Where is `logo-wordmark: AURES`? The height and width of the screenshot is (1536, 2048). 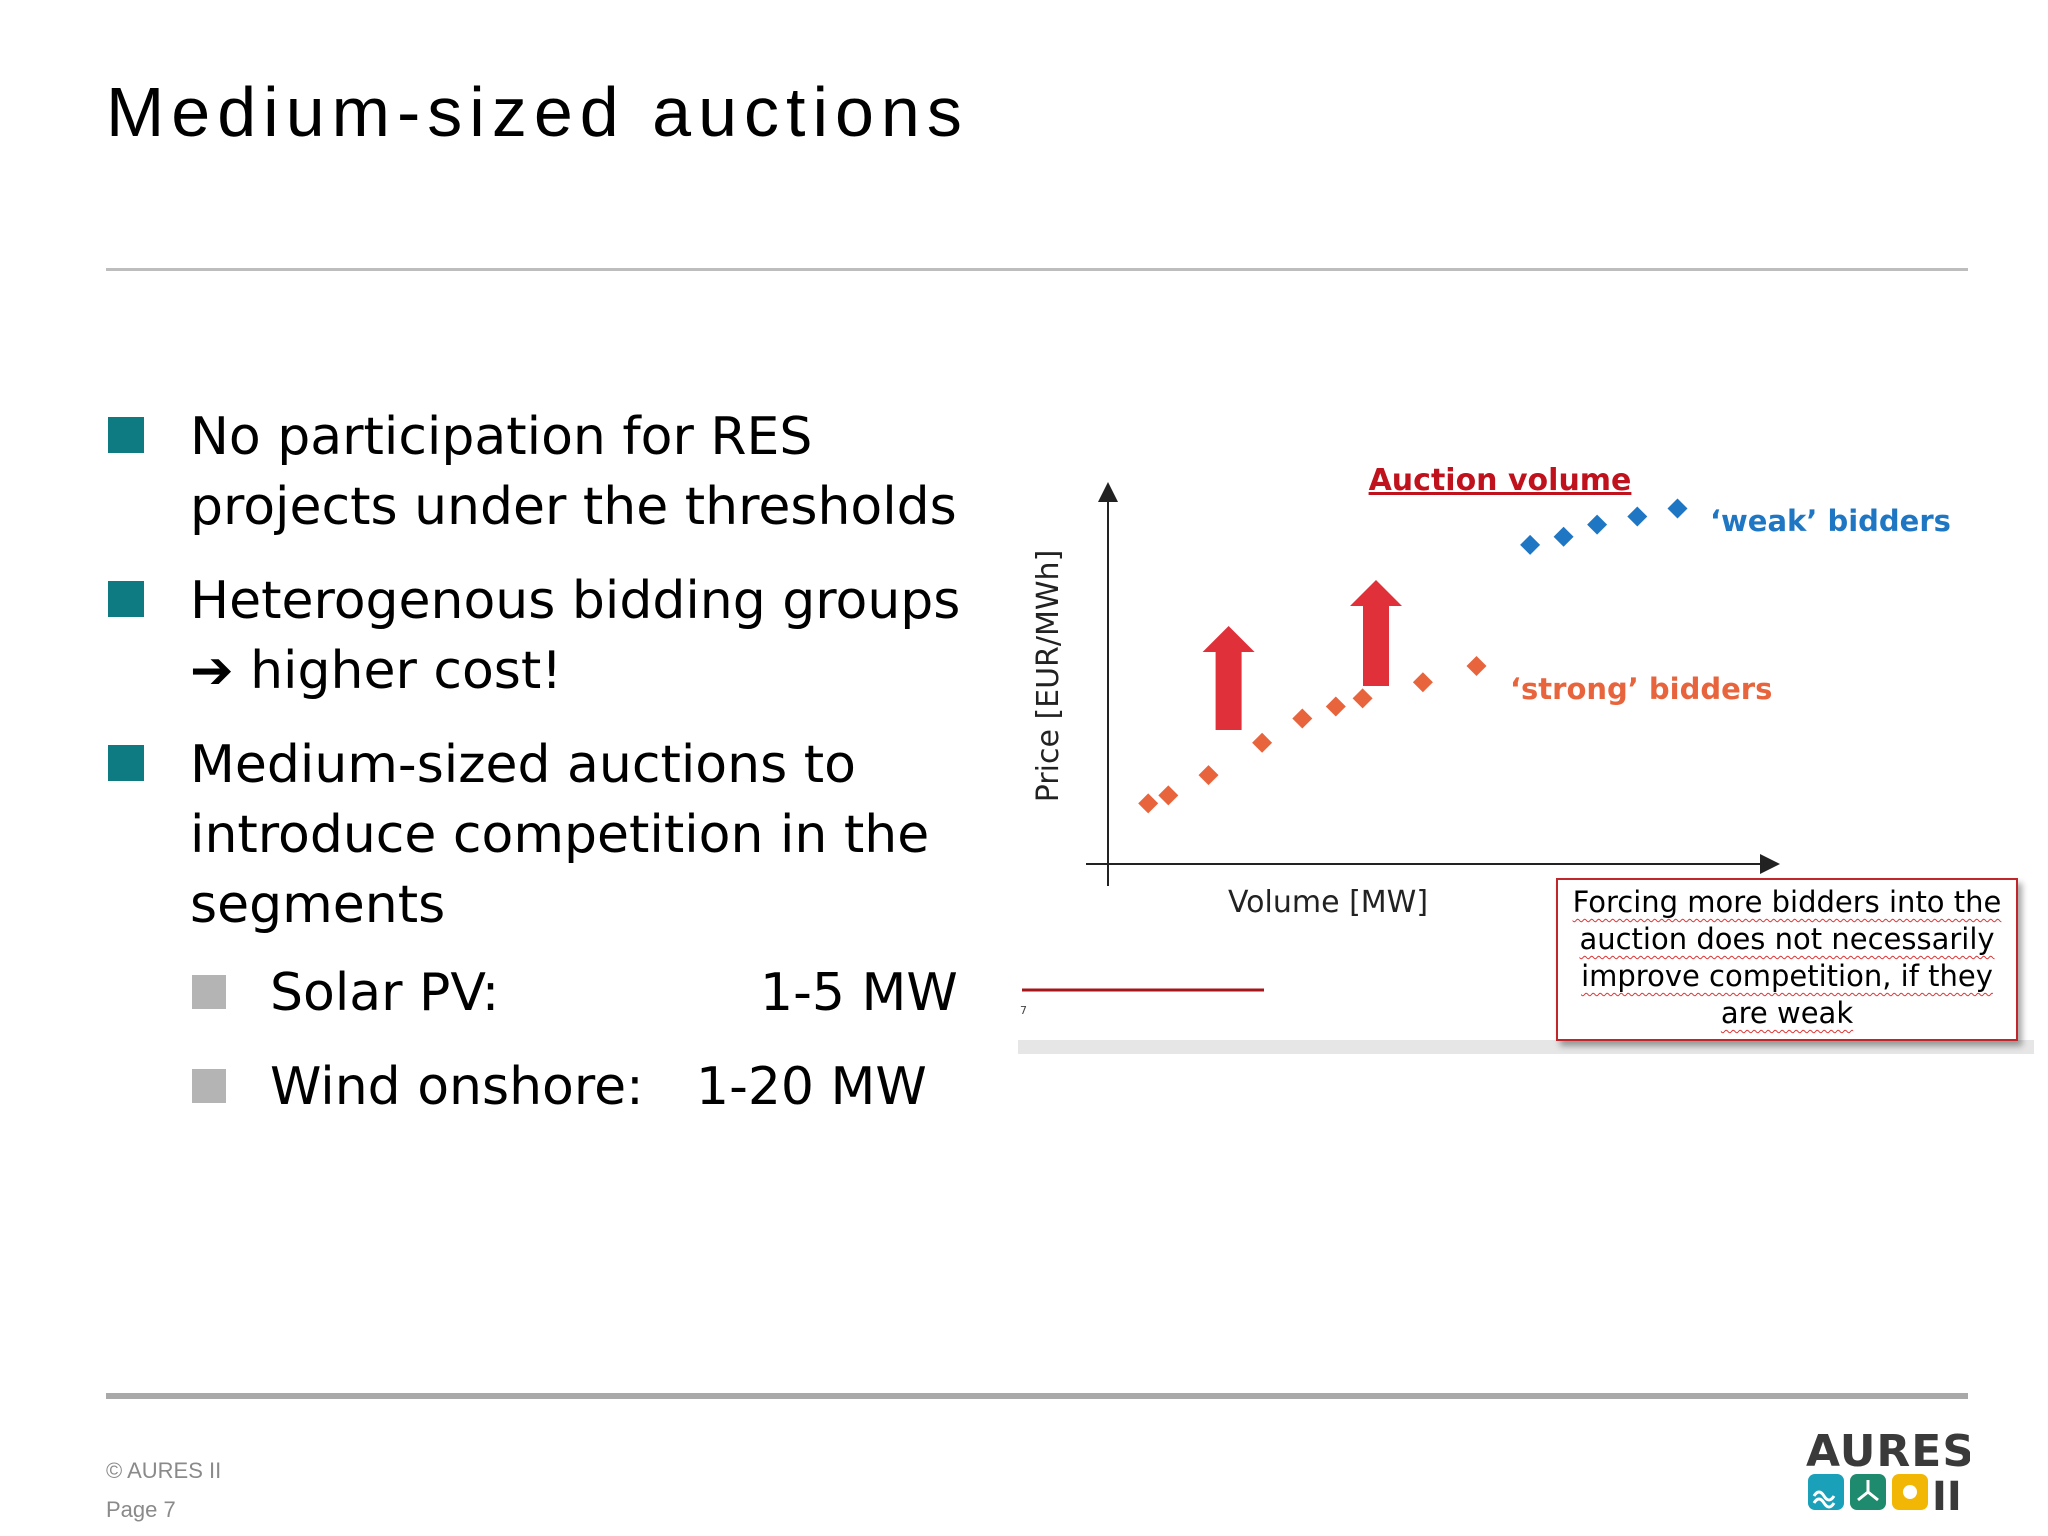
logo-wordmark: AURES is located at coordinates (1888, 1451).